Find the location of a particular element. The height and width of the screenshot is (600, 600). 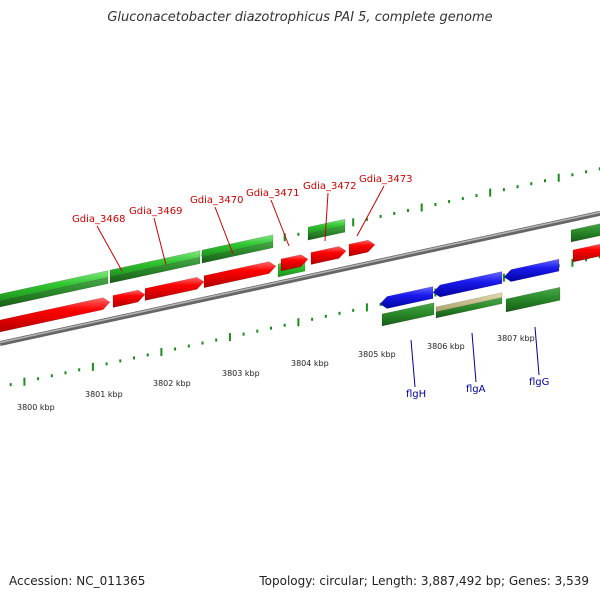

kbp-label: 3803 kbp is located at coordinates (241, 373).